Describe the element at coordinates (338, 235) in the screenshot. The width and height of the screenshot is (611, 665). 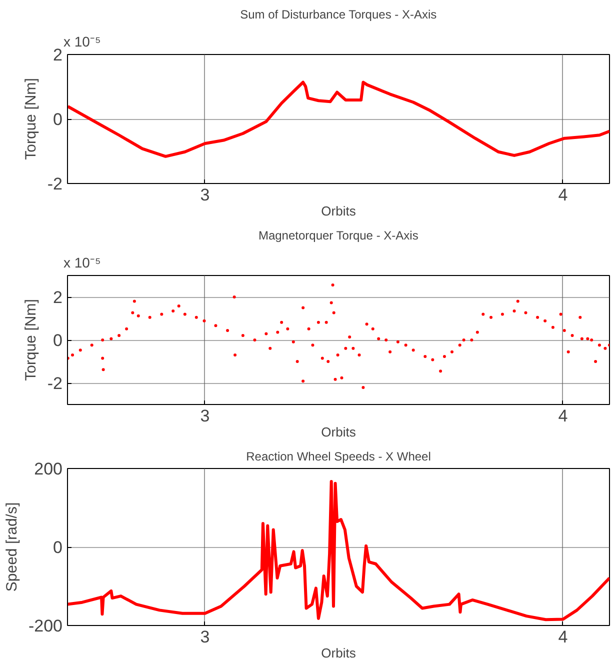
I see `chart-title: Magnetorquer Torque - X-Axis` at that location.